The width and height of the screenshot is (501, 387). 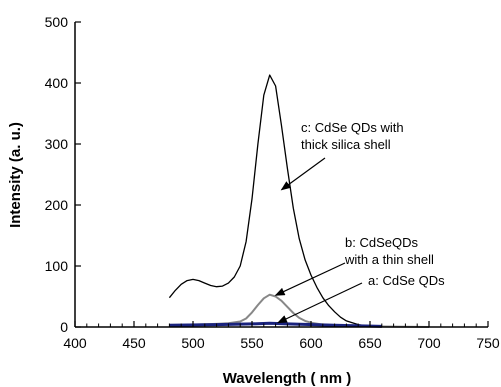 I want to click on annotation-b-line: with a thin shell, so click(x=389, y=259).